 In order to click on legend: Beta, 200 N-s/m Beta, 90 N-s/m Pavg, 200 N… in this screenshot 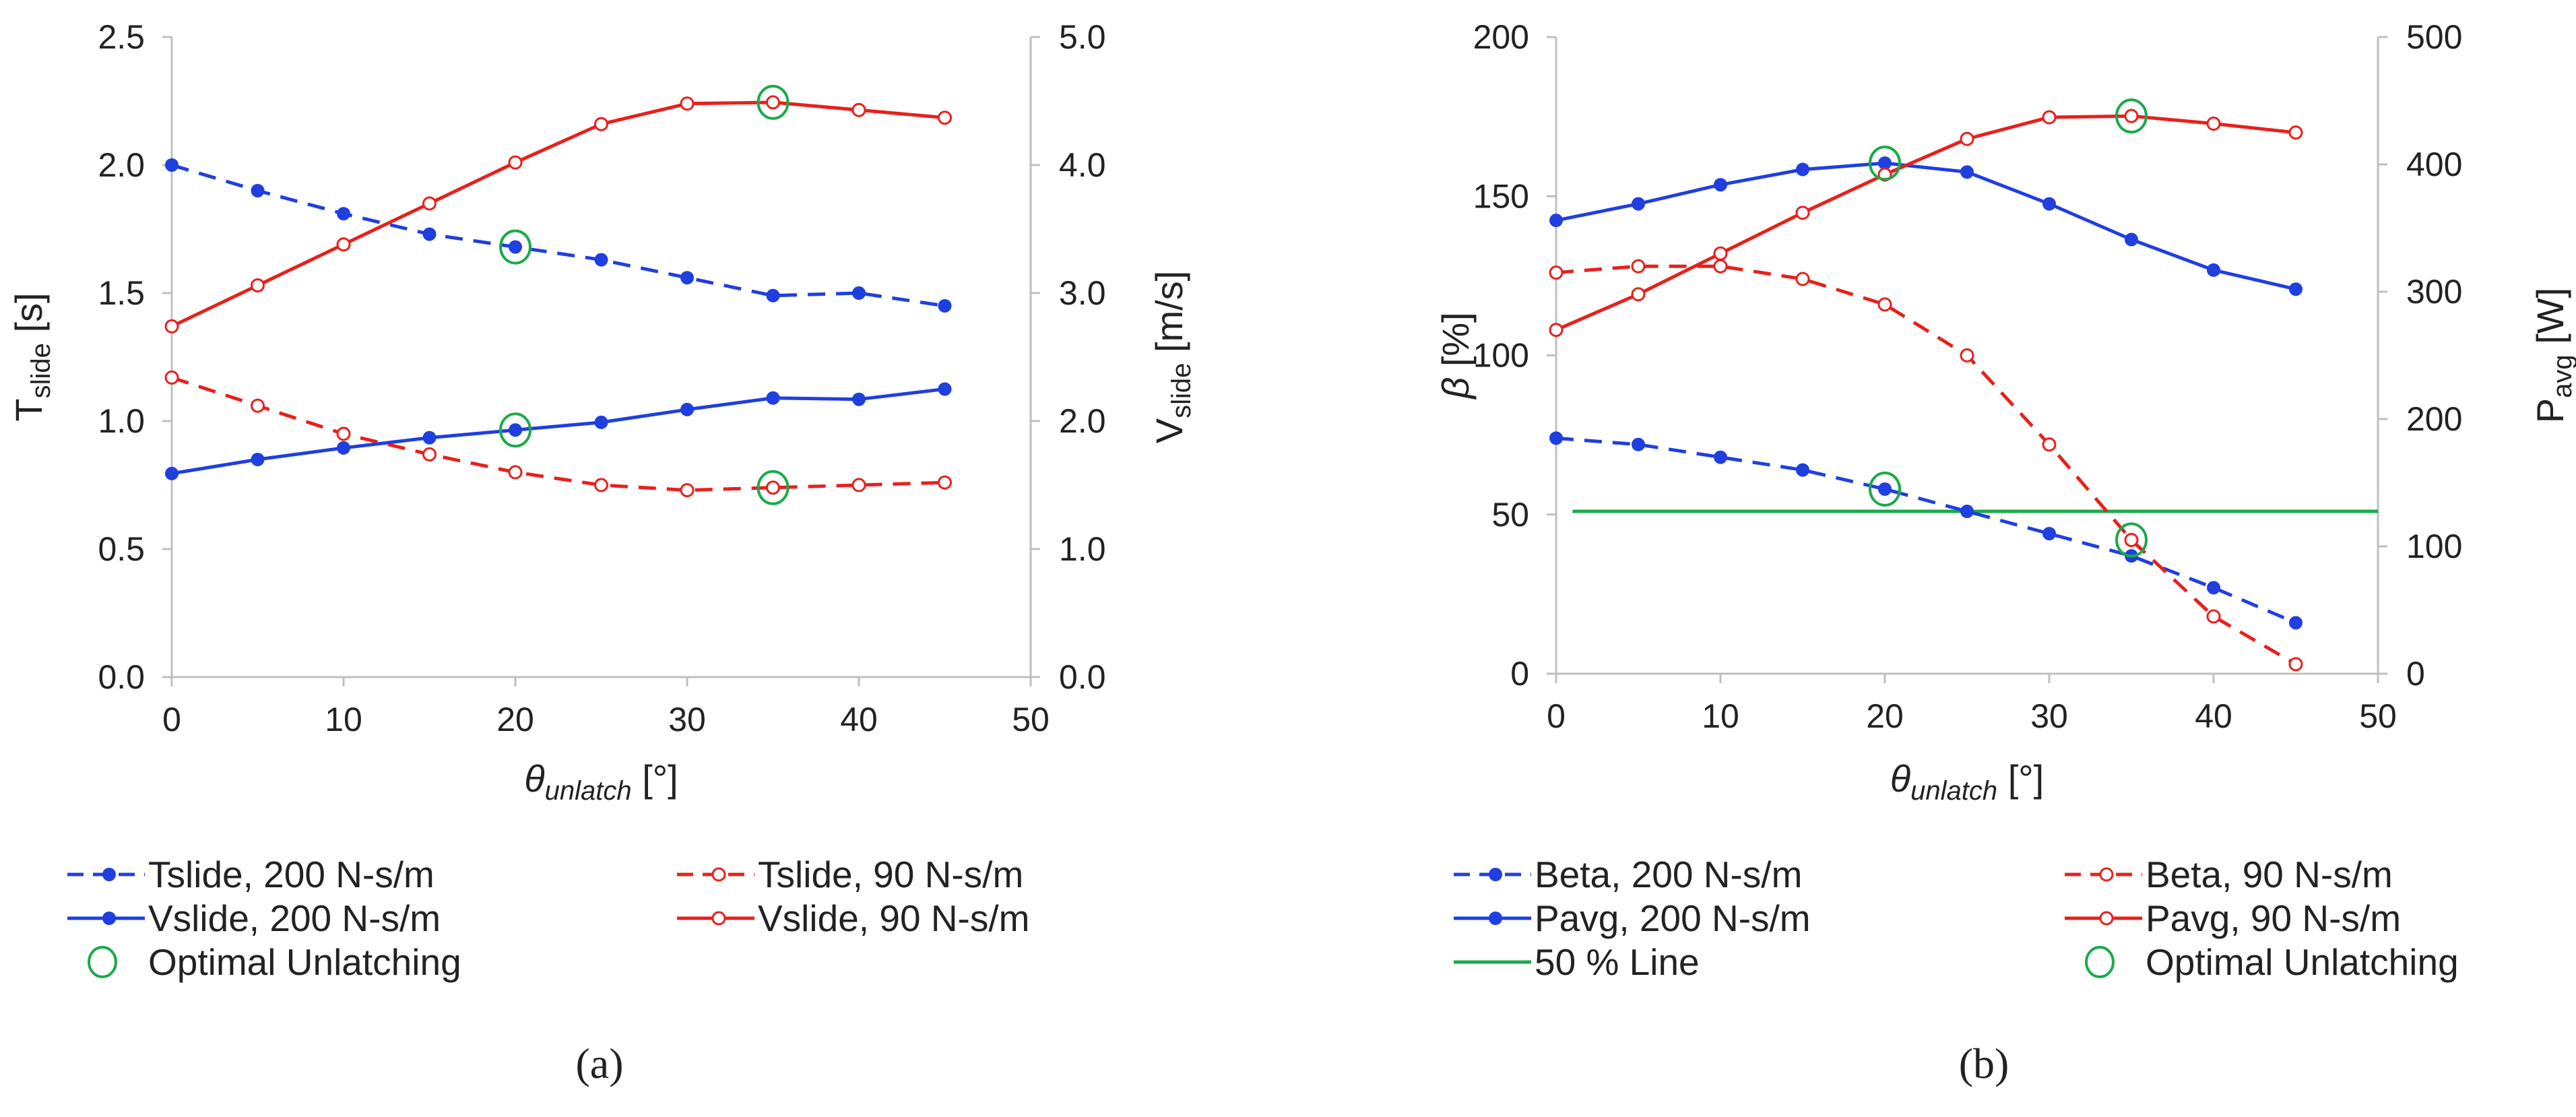, I will do `click(1957, 918)`.